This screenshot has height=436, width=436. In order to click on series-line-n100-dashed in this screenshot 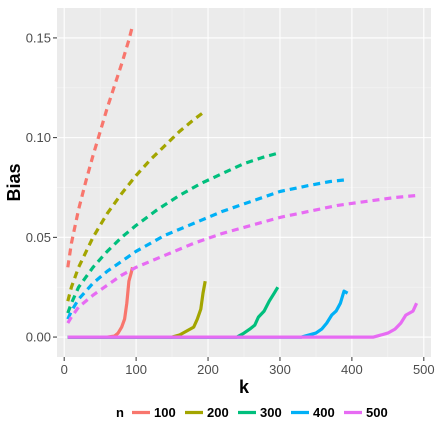, I will do `click(100, 146)`.